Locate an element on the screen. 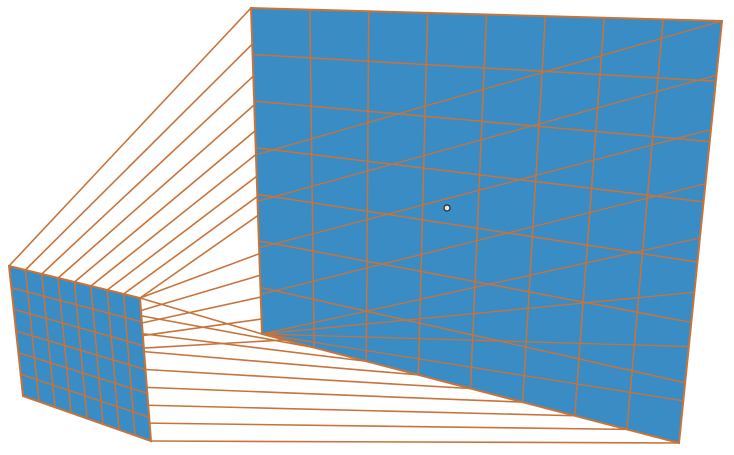  center-point-marker is located at coordinates (447, 208).